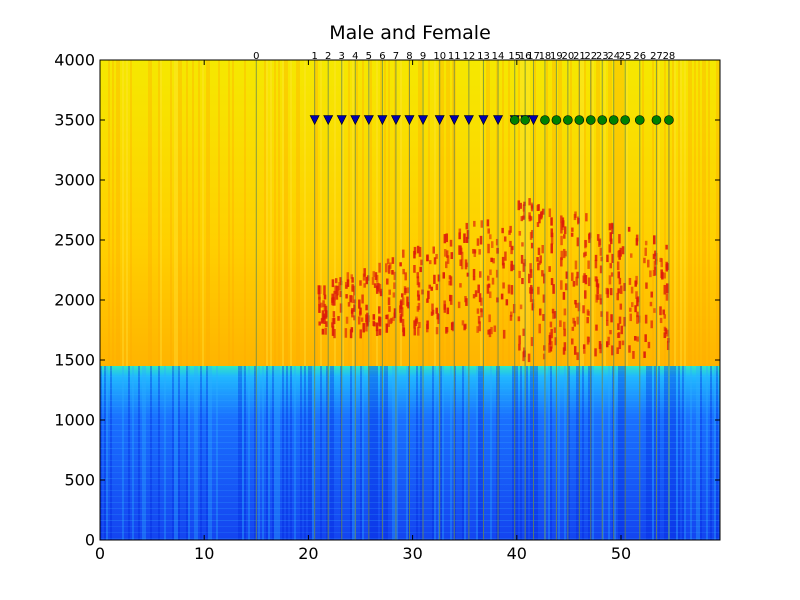 The width and height of the screenshot is (800, 600). Describe the element at coordinates (74, 180) in the screenshot. I see `y-tick-label: 3000` at that location.